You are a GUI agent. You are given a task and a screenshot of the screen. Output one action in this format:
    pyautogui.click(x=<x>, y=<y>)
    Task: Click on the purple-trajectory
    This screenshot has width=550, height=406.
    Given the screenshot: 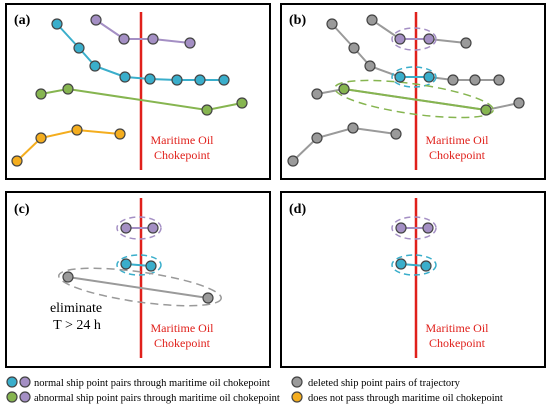 What is the action you would take?
    pyautogui.click(x=143, y=31)
    